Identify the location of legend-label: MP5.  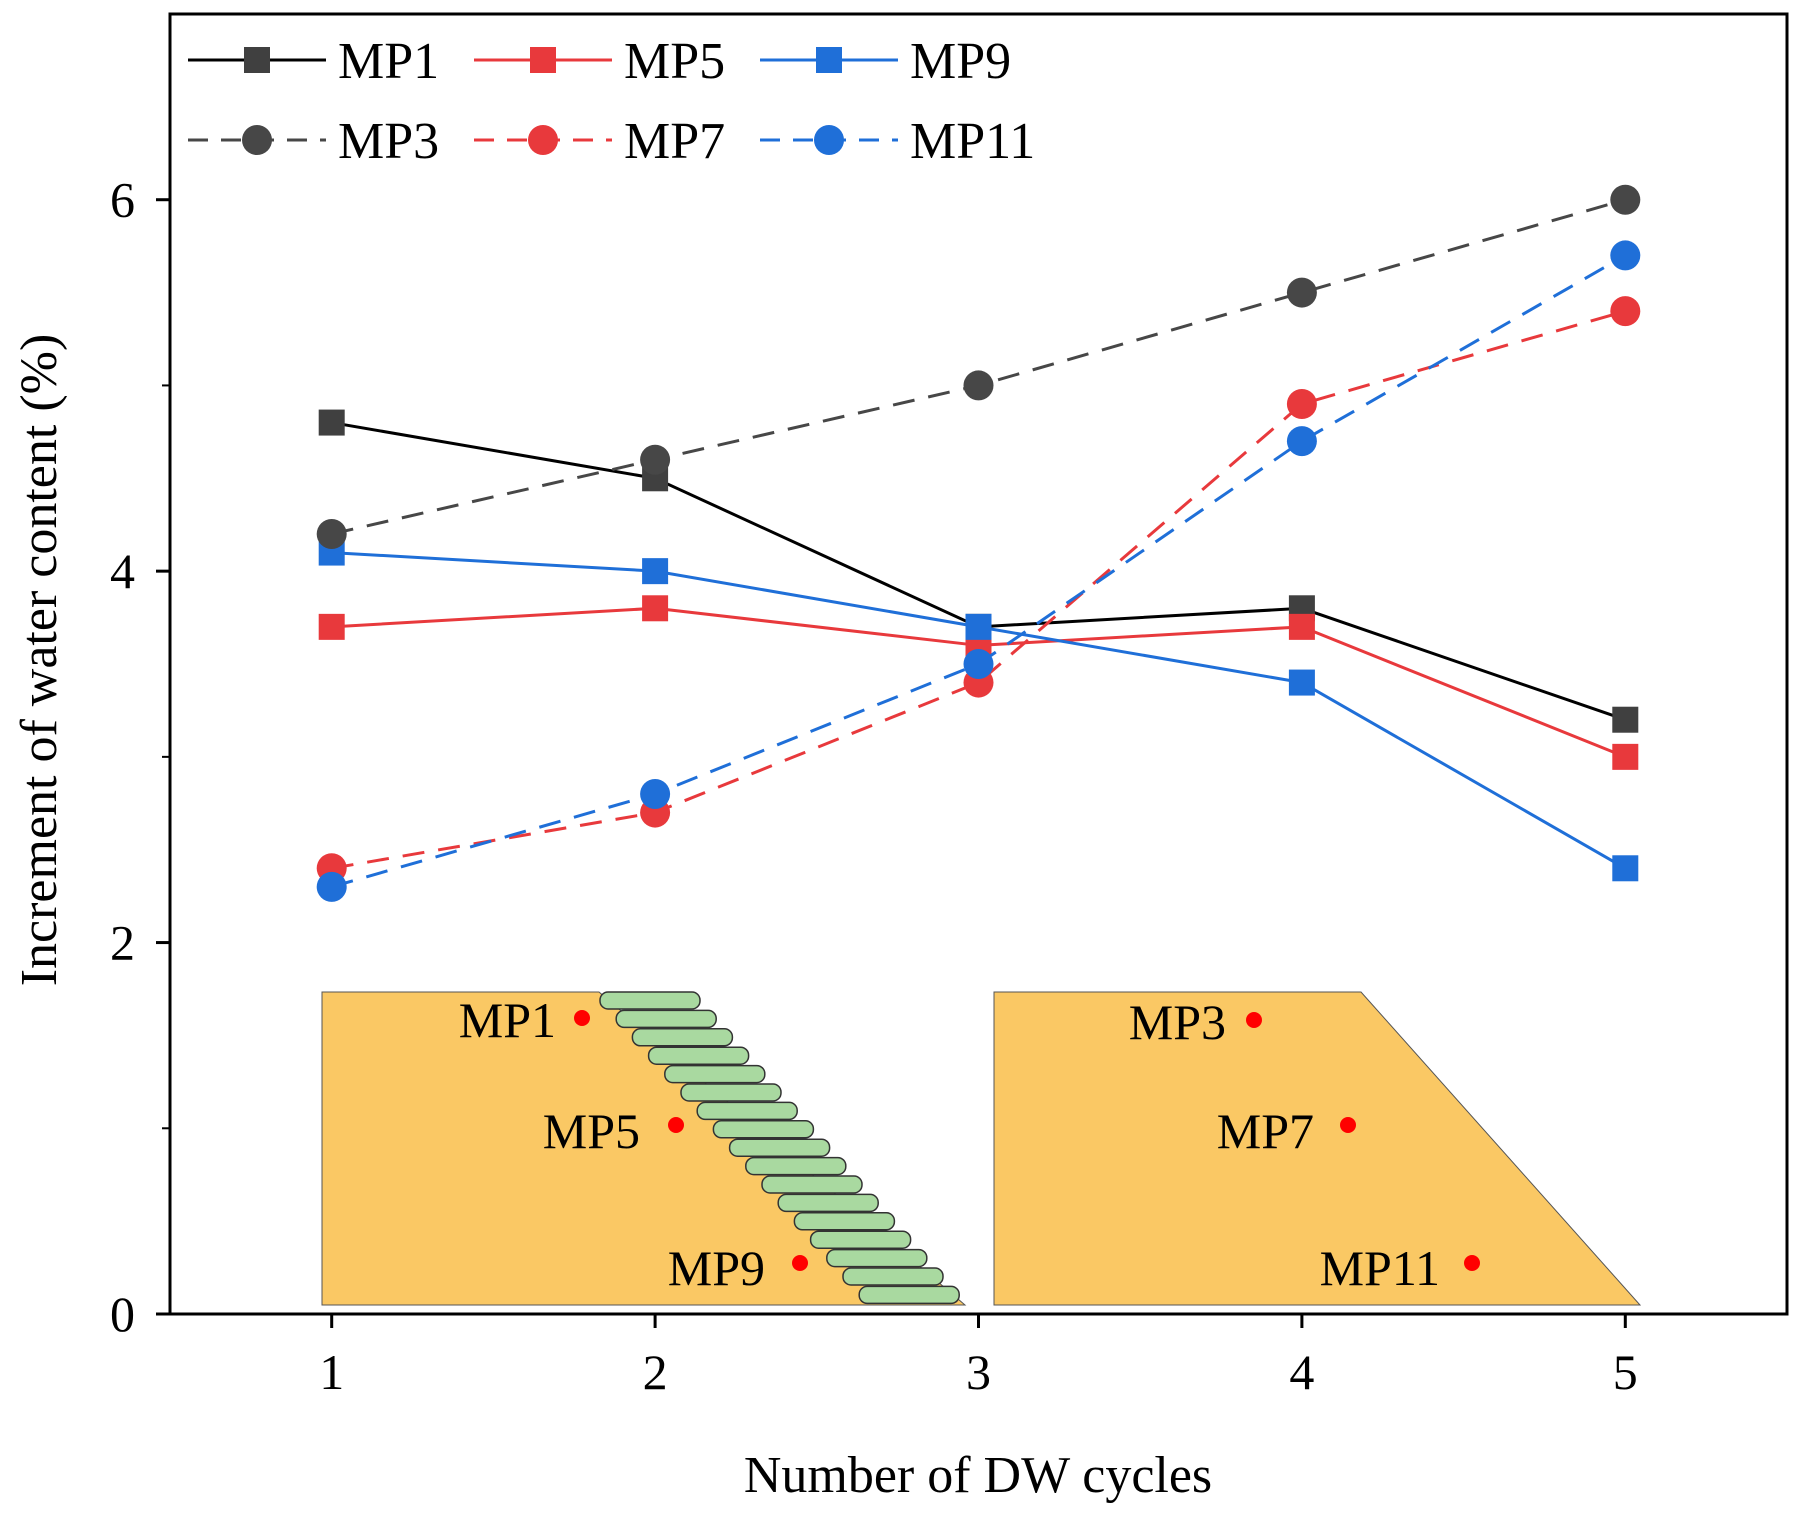
(674, 61).